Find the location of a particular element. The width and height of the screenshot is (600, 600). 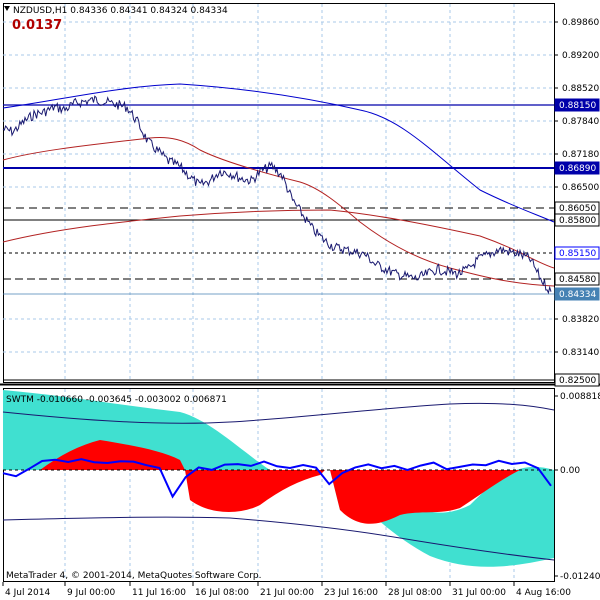

time-tick-label: 21 Jul 00:00 is located at coordinates (287, 593).